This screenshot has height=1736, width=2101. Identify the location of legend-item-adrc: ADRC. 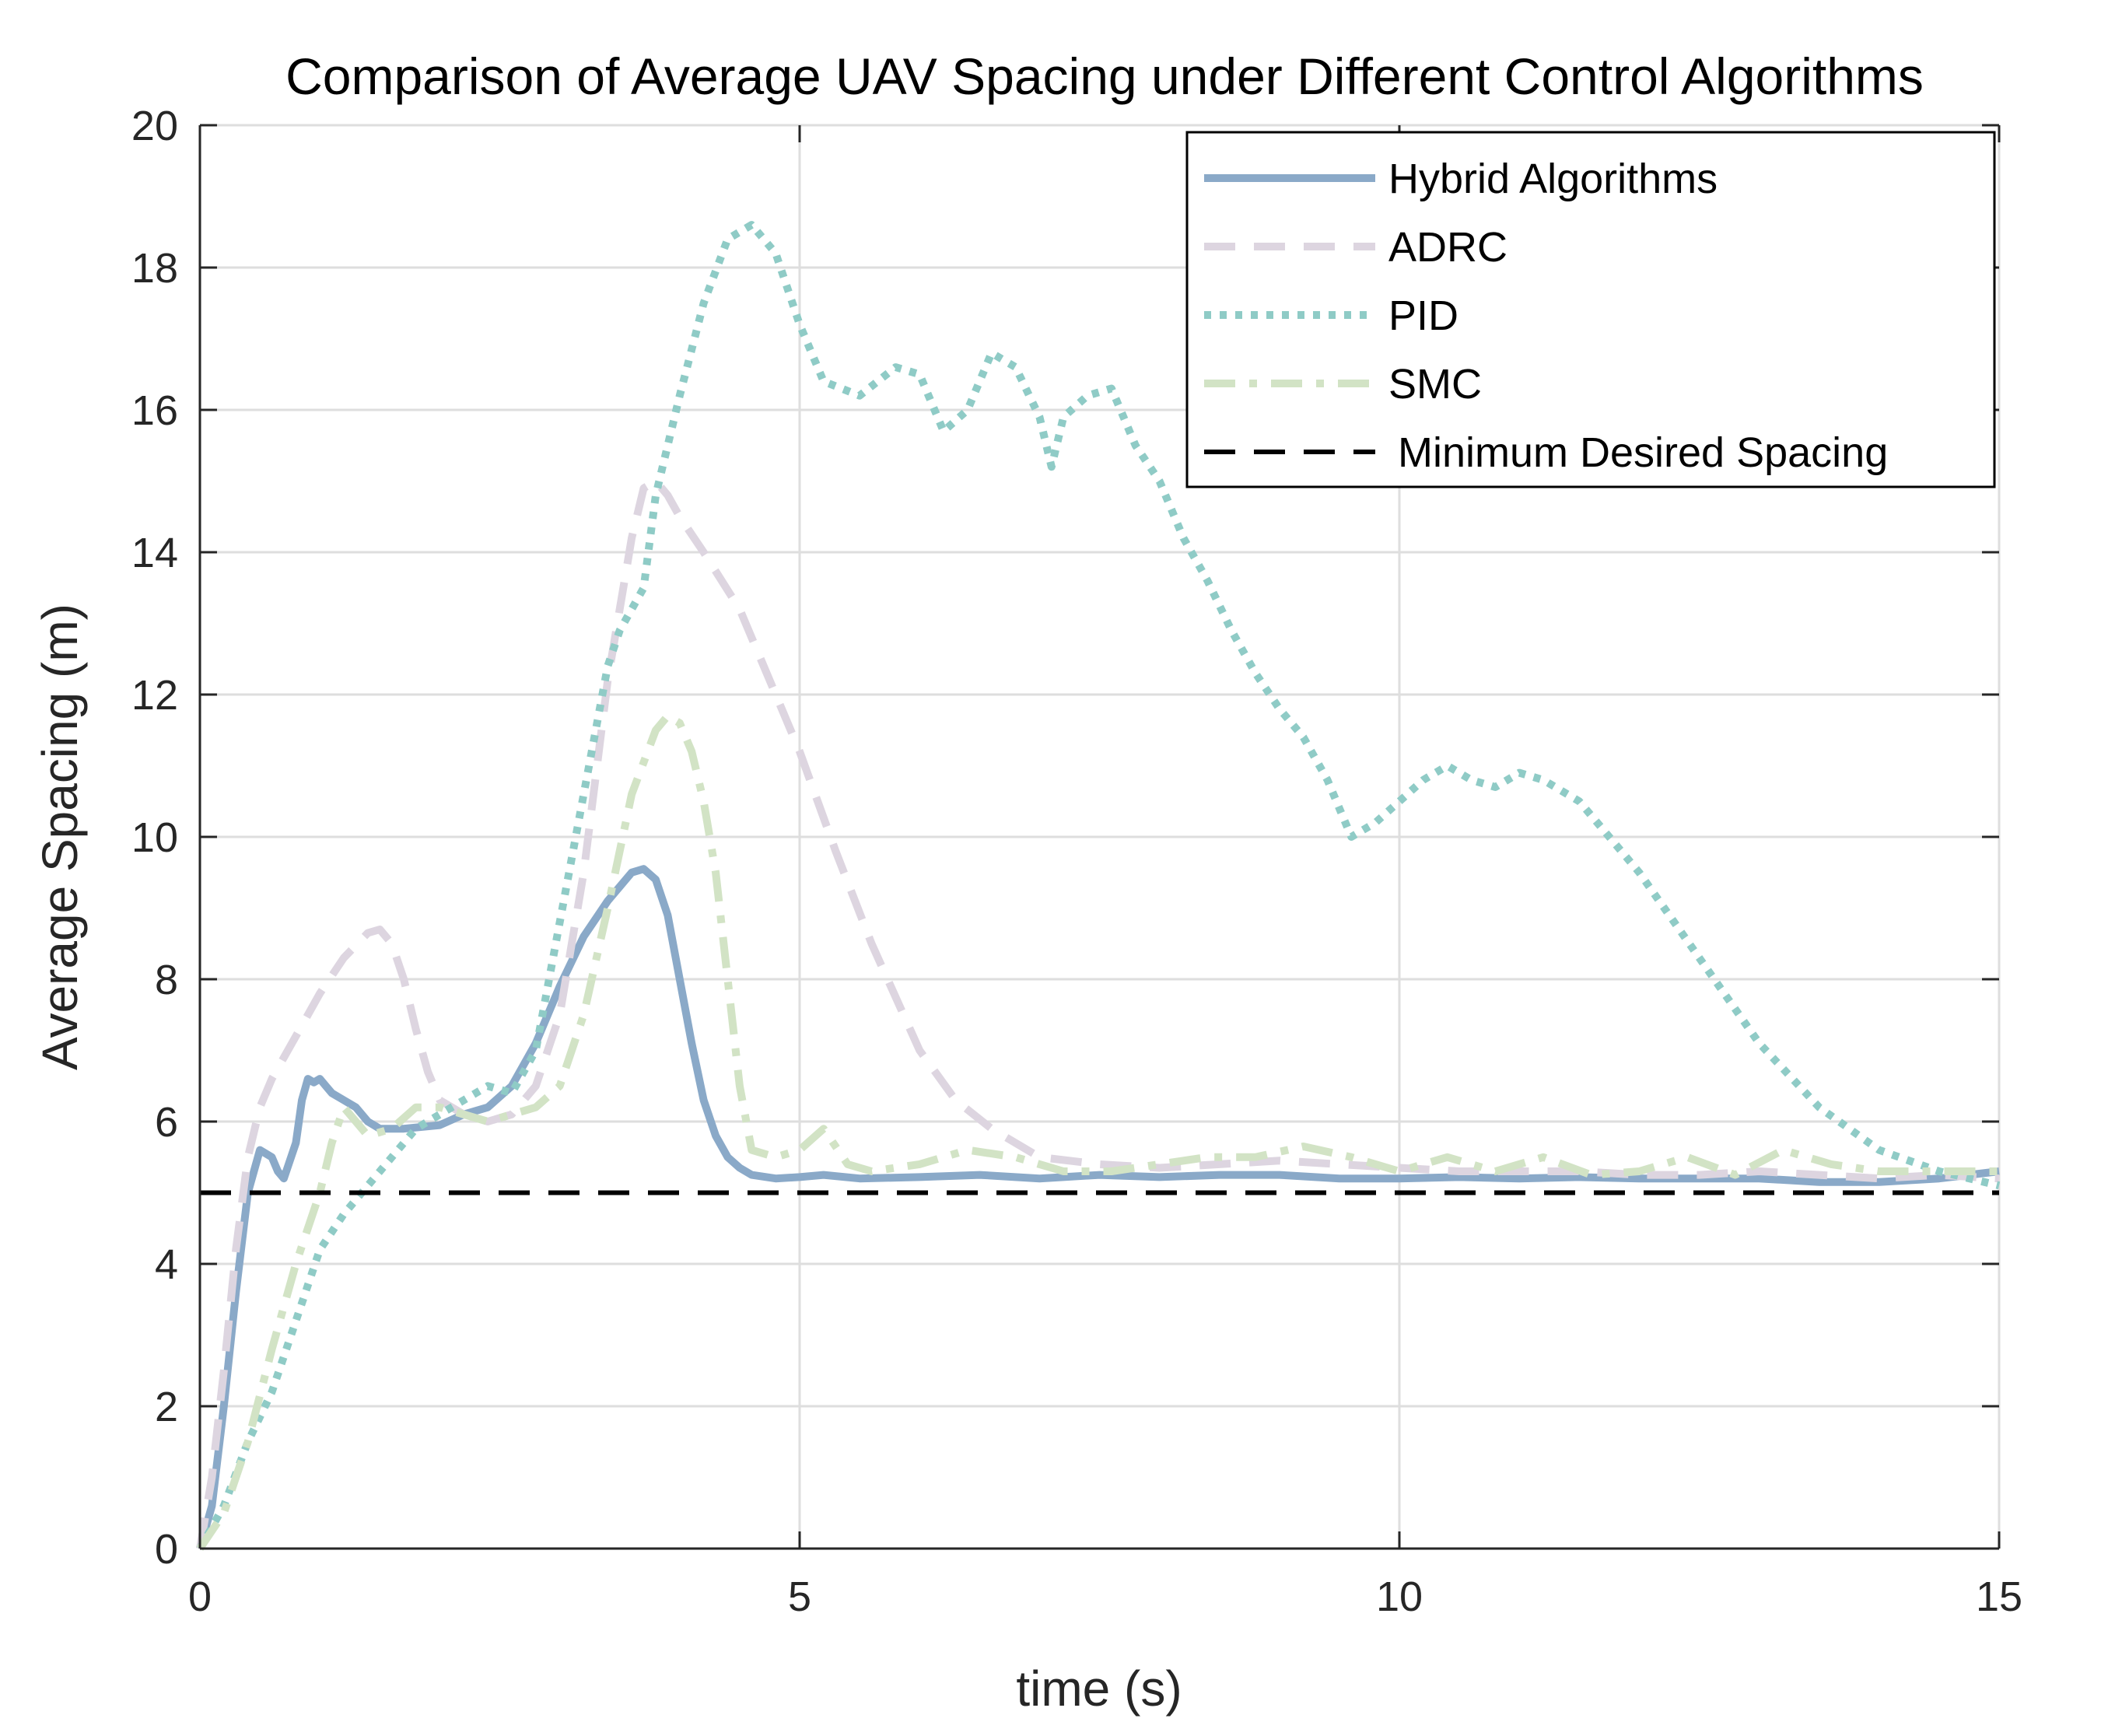
(1355, 247).